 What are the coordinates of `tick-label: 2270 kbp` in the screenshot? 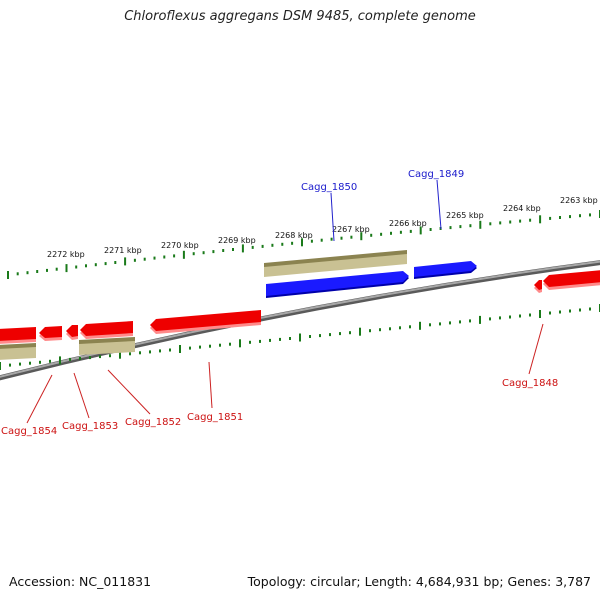 It's located at (180, 245).